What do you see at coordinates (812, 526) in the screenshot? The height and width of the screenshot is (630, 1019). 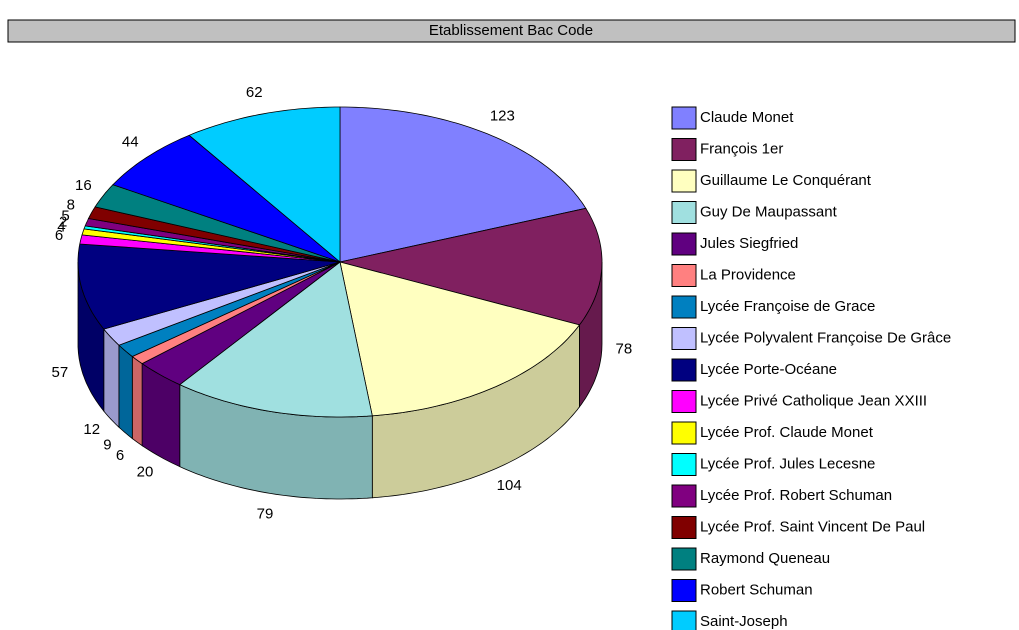 I see `legend-label: Lycée Prof. Saint Vincent De Paul` at bounding box center [812, 526].